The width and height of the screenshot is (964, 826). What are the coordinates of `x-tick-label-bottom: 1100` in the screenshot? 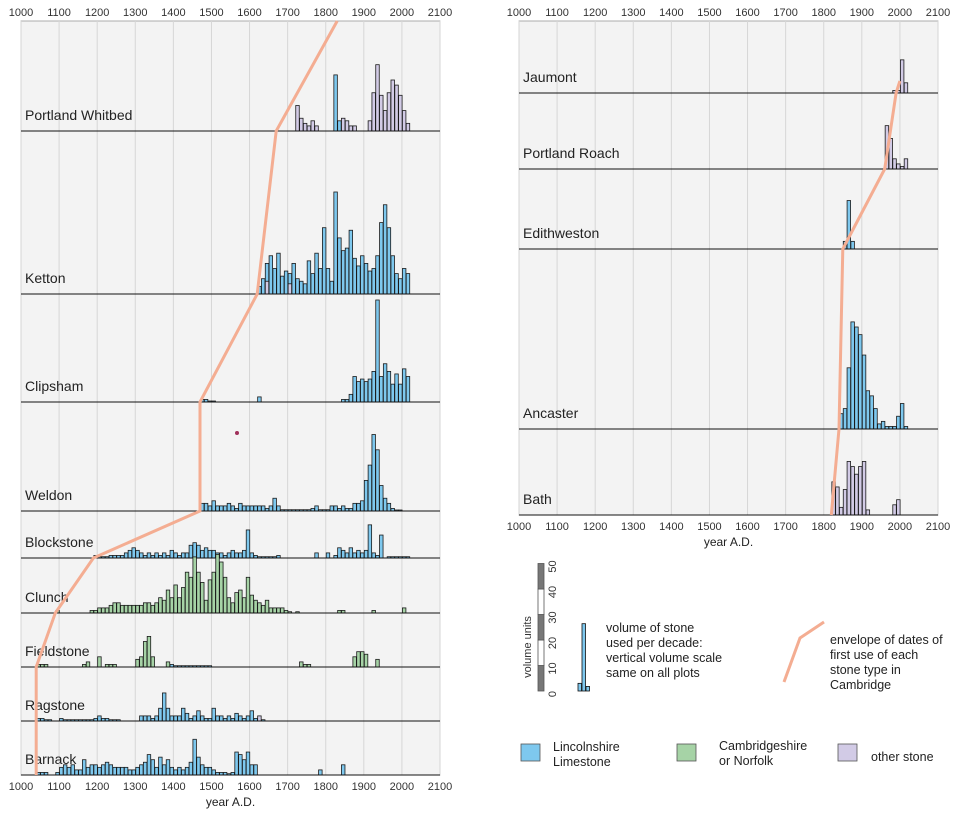 It's located at (59, 787).